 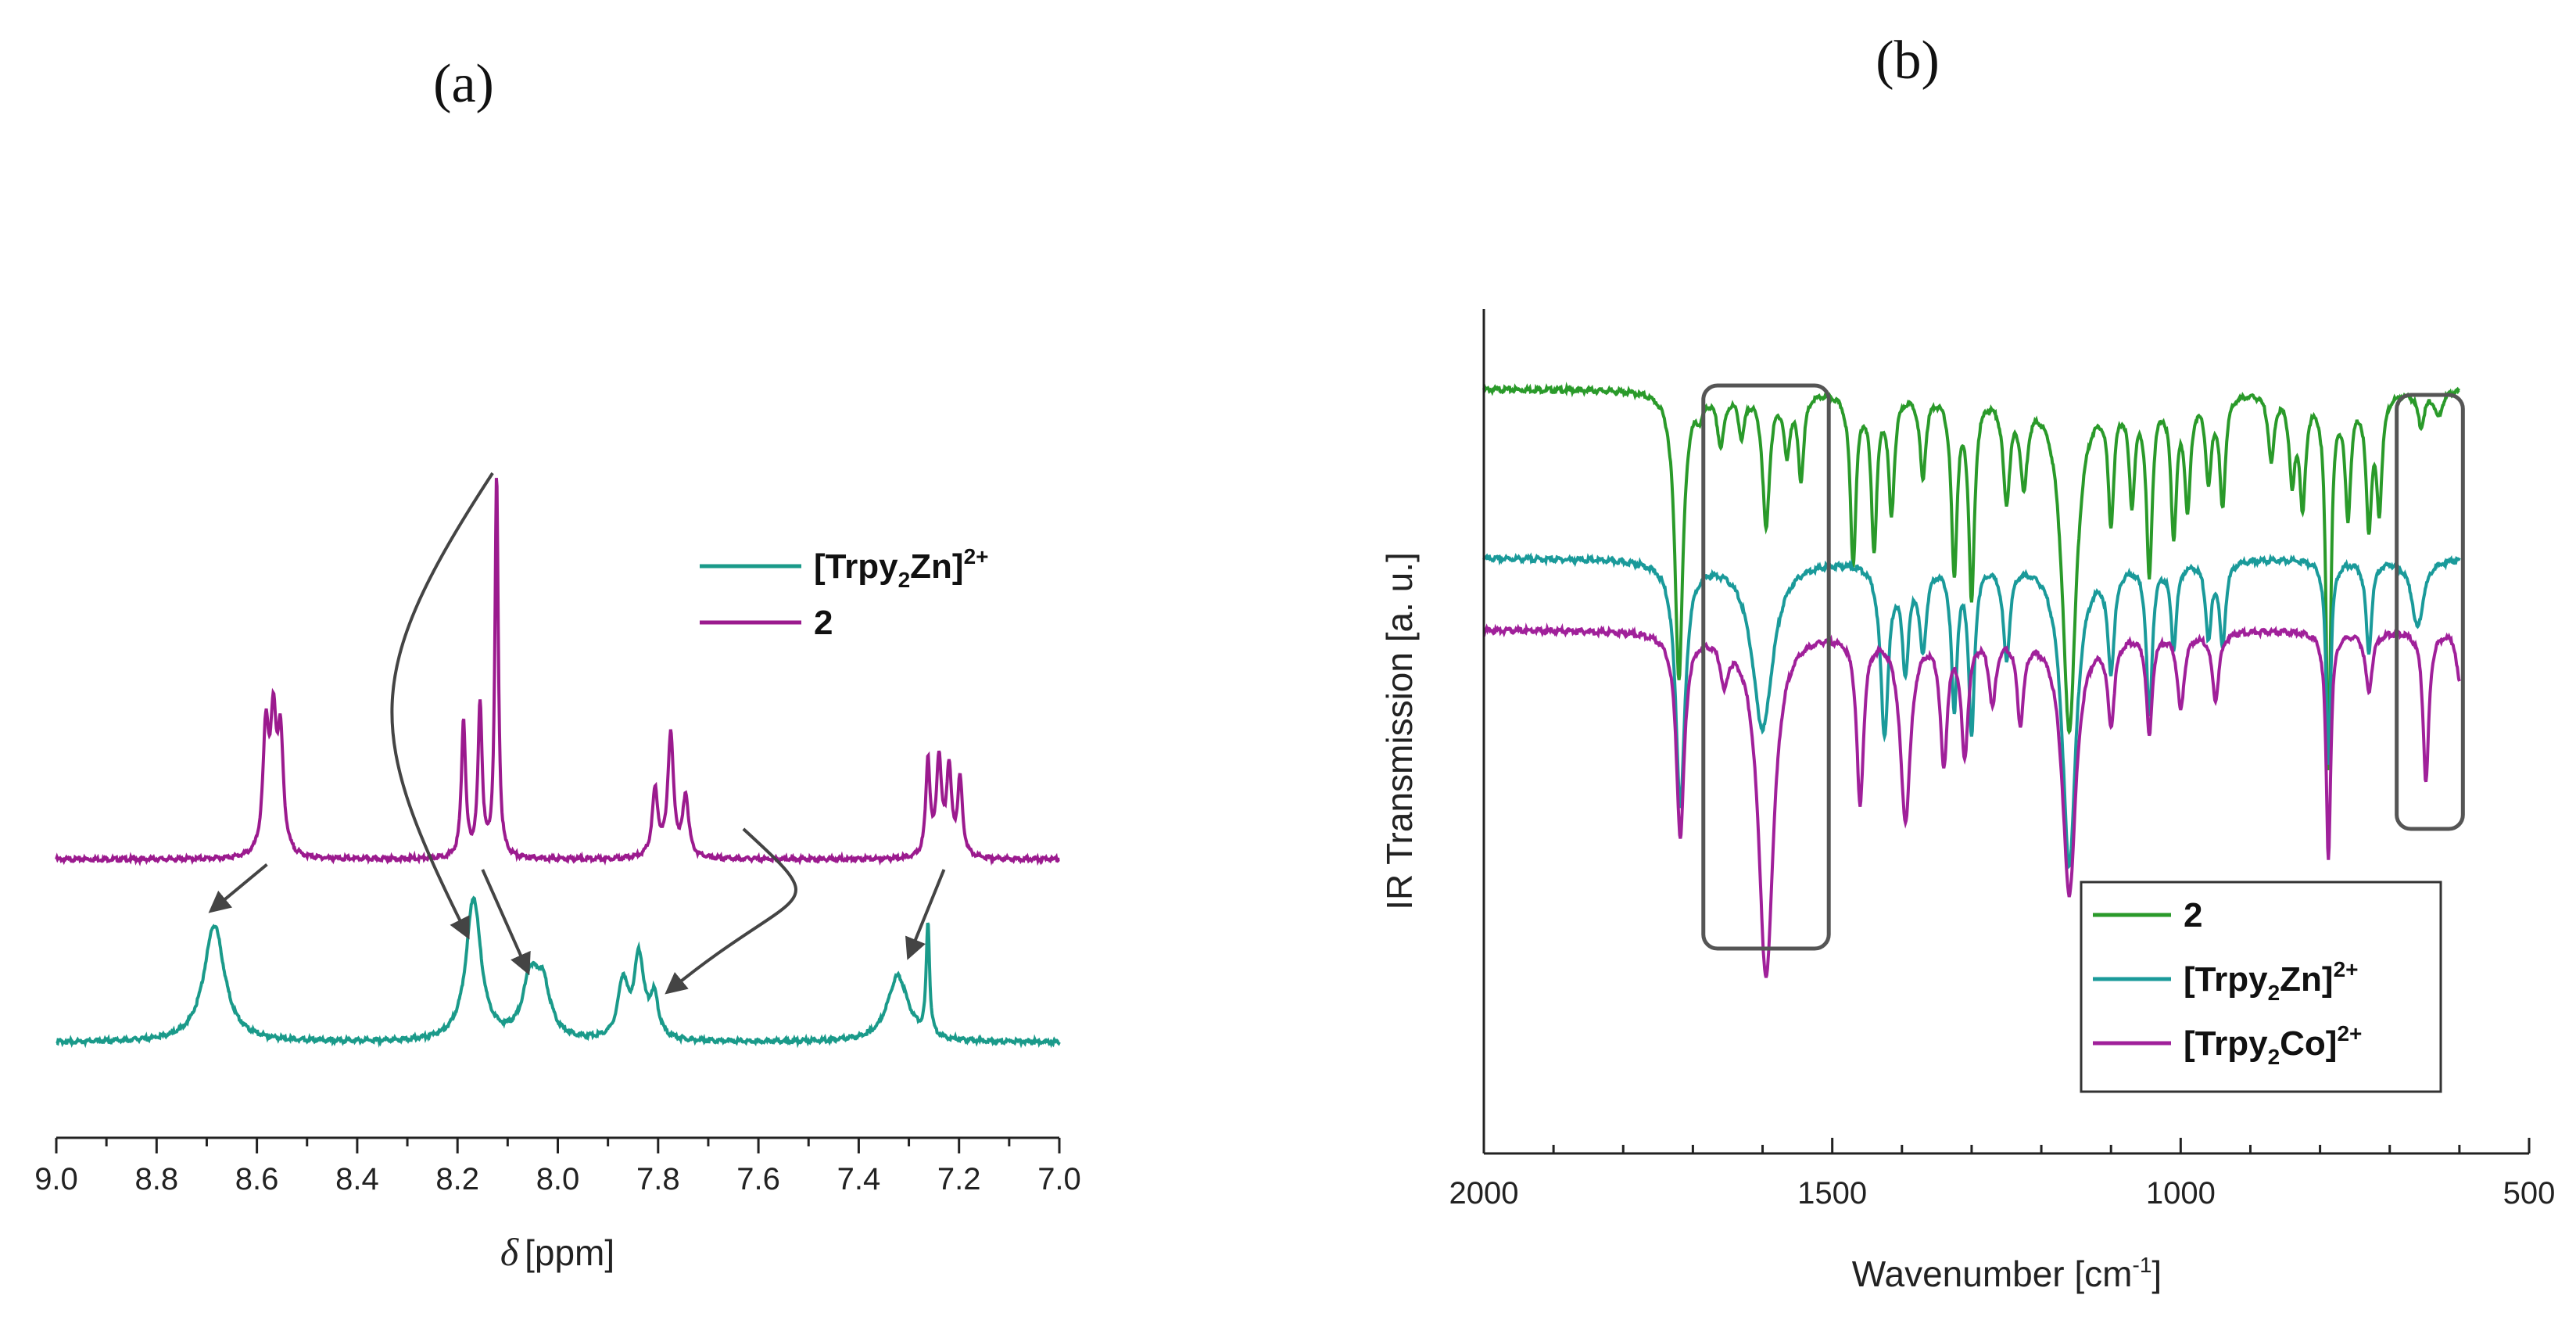 I want to click on nmr-x-tick-label: 8.6, so click(x=257, y=1179).